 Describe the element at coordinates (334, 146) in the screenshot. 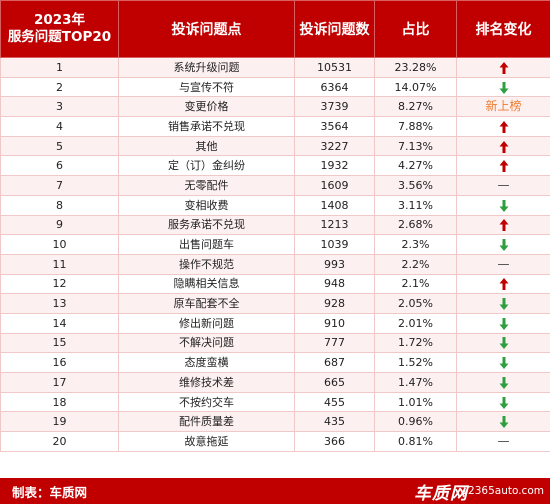

I see `count-cell: 3227` at that location.